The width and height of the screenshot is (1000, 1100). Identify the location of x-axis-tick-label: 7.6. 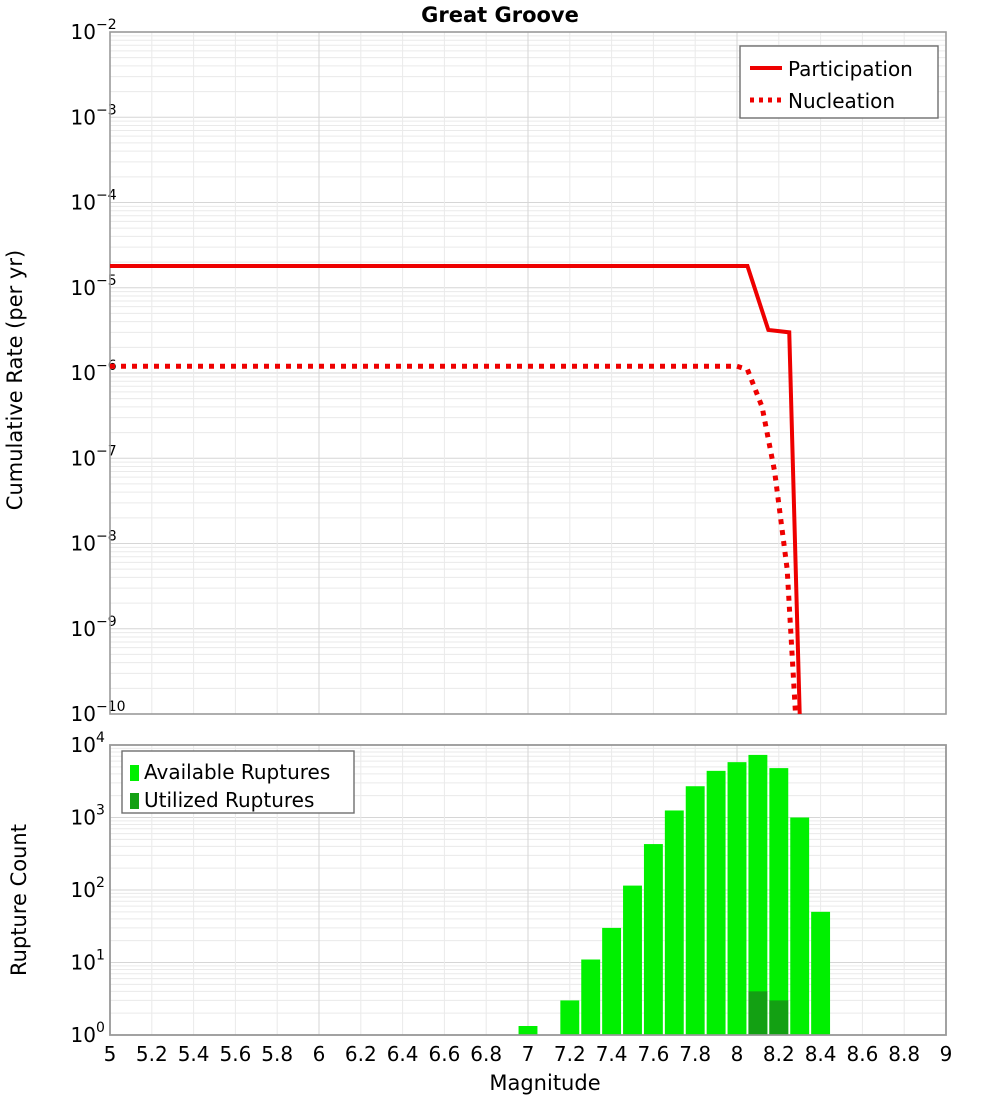
(653, 1054).